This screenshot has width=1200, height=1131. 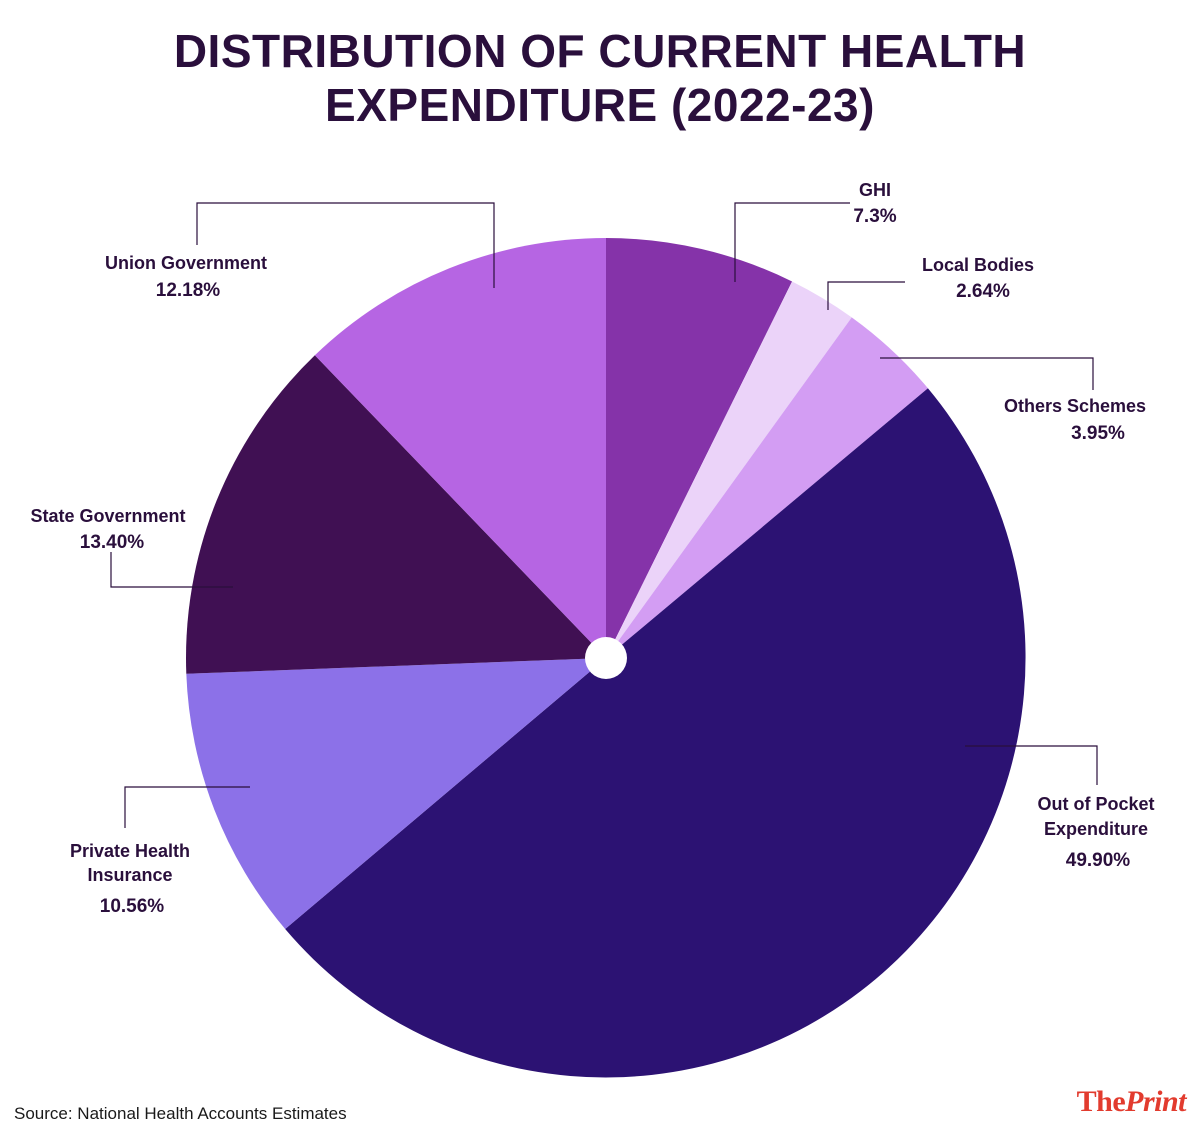 What do you see at coordinates (107, 516) in the screenshot?
I see `slice-label-state-government: State Government` at bounding box center [107, 516].